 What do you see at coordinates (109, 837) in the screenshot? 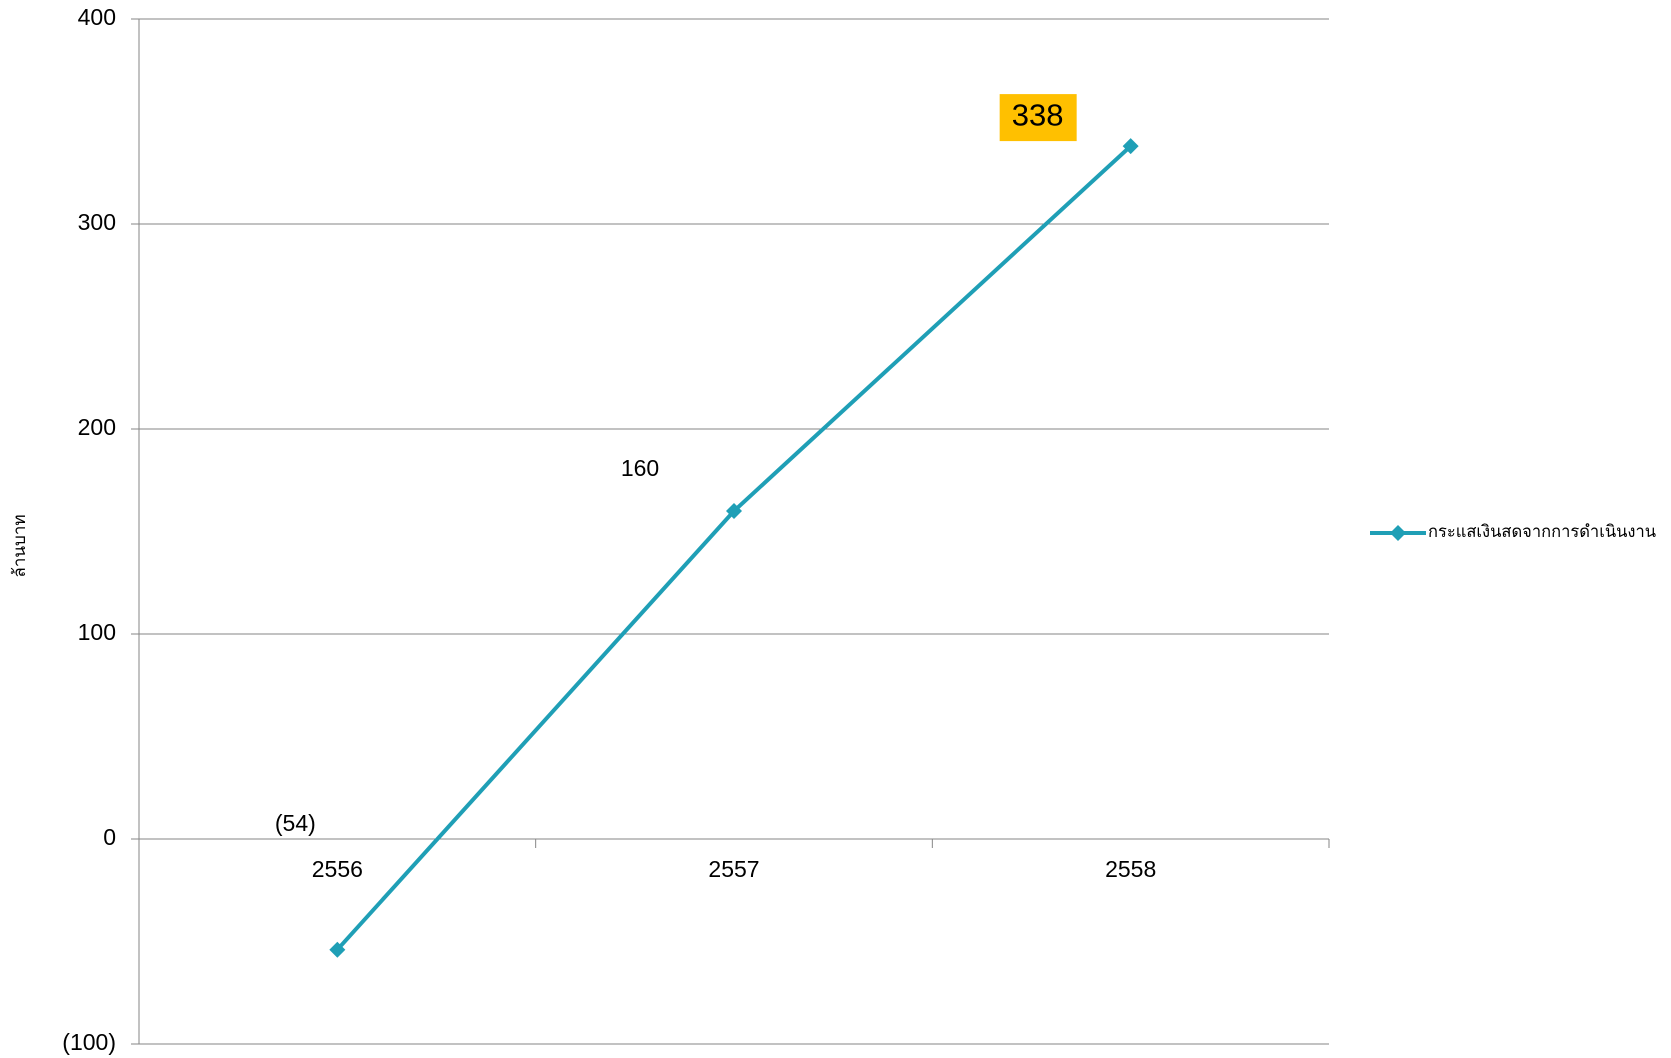
I see `y-tick-label: 0` at bounding box center [109, 837].